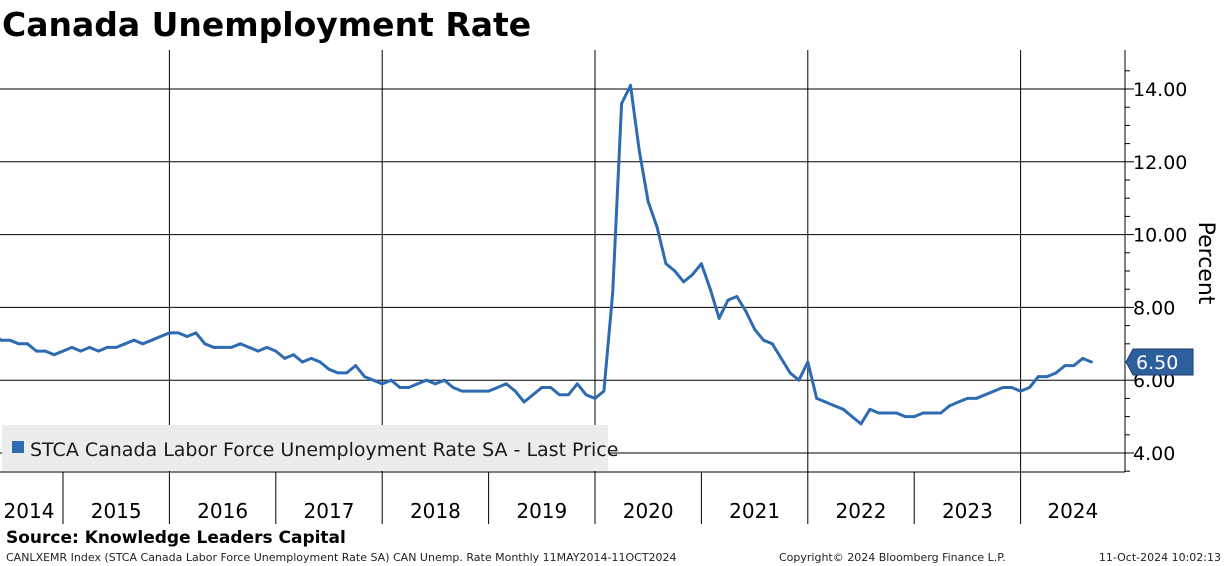 Image resolution: width=1224 pixels, height=566 pixels. I want to click on last-value-marker: 6.50, so click(1159, 362).